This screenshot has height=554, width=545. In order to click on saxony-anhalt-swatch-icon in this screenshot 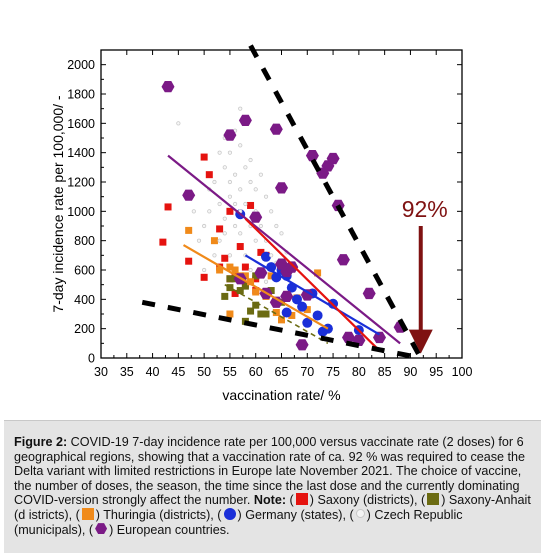, I will do `click(433, 499)`.